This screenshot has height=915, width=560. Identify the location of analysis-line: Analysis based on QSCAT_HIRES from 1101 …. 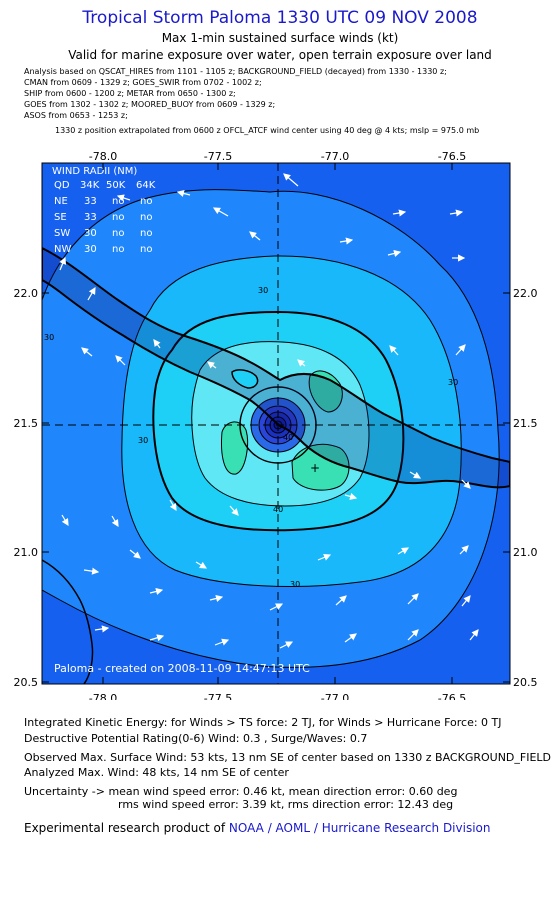
(235, 71).